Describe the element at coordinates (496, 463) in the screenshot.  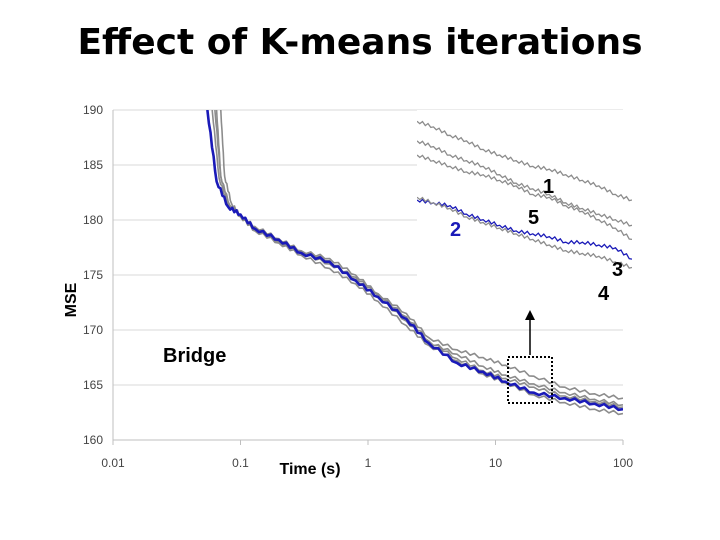
I see `x-tick-label: 10` at that location.